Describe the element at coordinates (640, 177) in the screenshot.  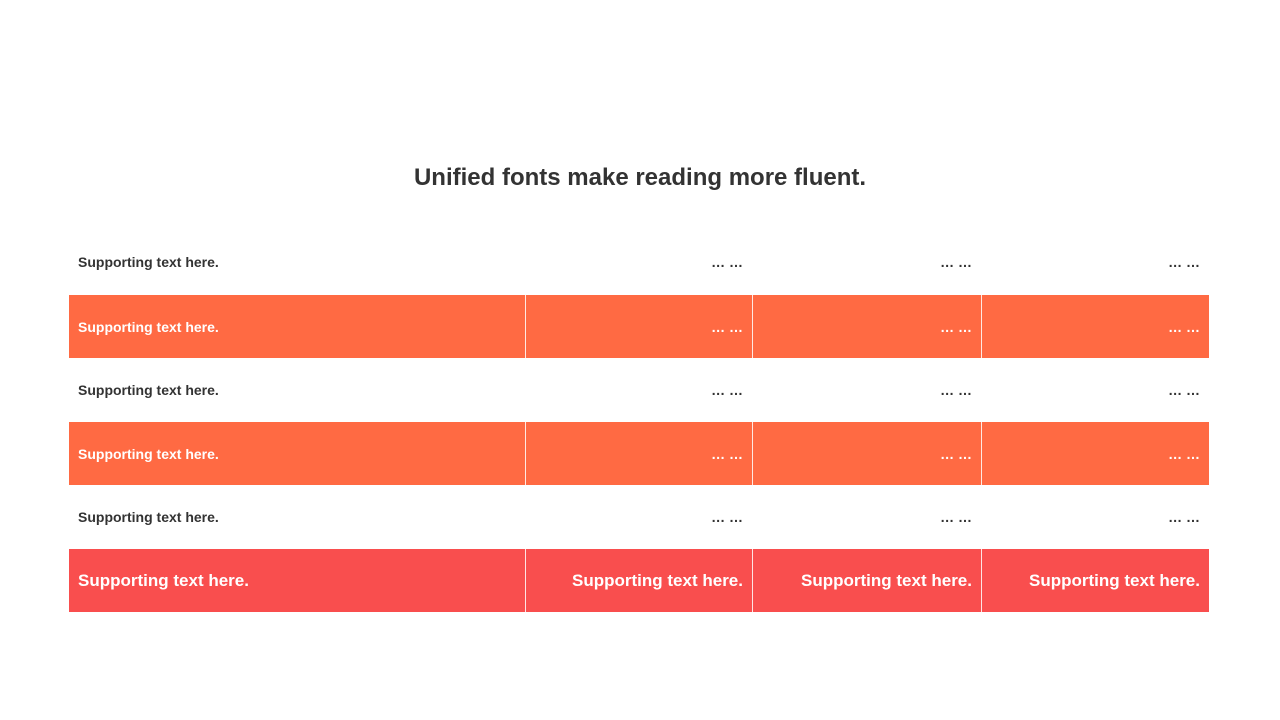
I see `slide-title: Unified fonts make reading more fluent.` at that location.